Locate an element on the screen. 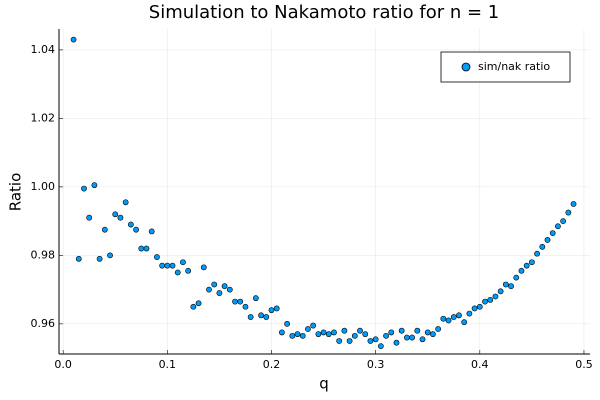 This screenshot has width=600, height=400. y-tick-label: 1.00 is located at coordinates (43, 186).